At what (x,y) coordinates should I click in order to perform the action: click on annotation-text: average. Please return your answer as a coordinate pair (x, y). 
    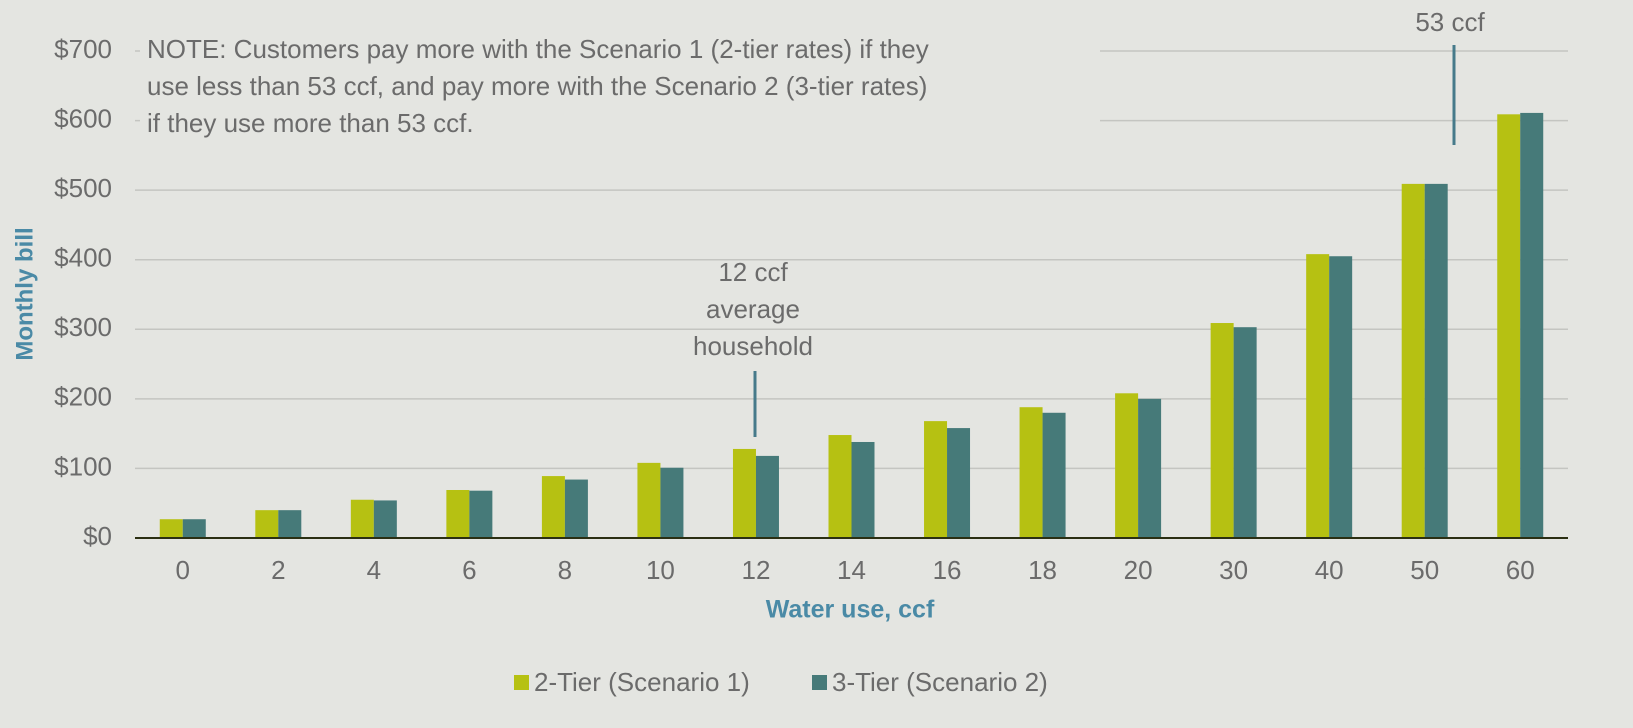
    Looking at the image, I should click on (753, 309).